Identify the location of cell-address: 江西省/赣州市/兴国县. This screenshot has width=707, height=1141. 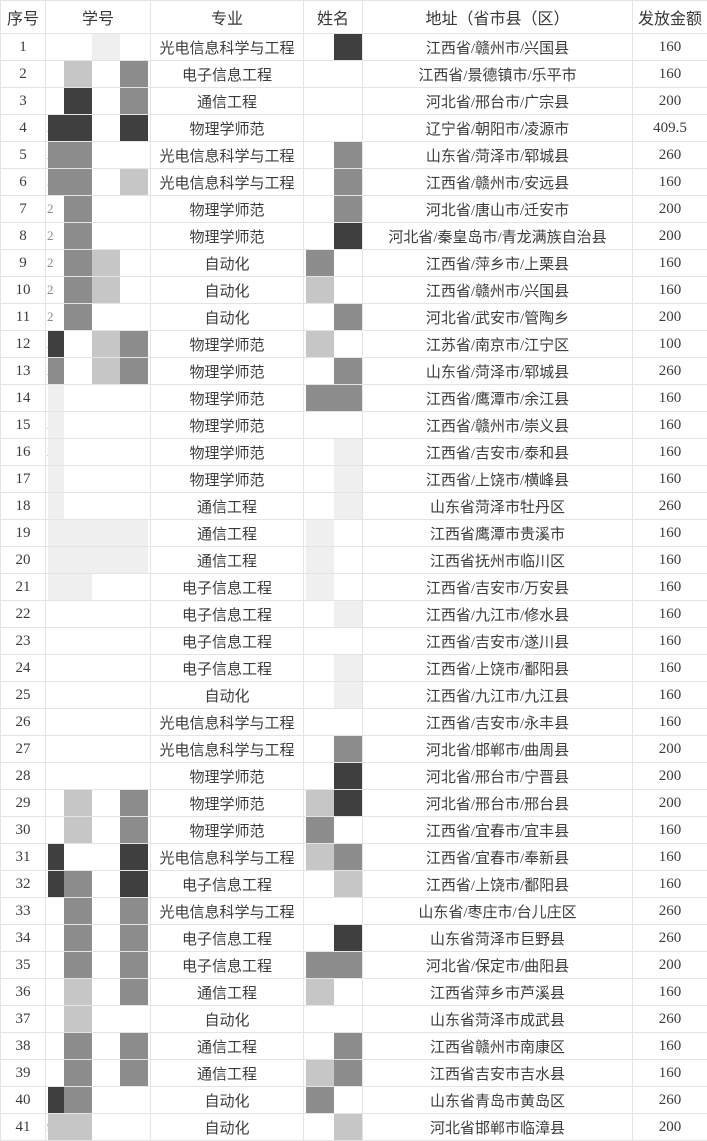
(497, 47).